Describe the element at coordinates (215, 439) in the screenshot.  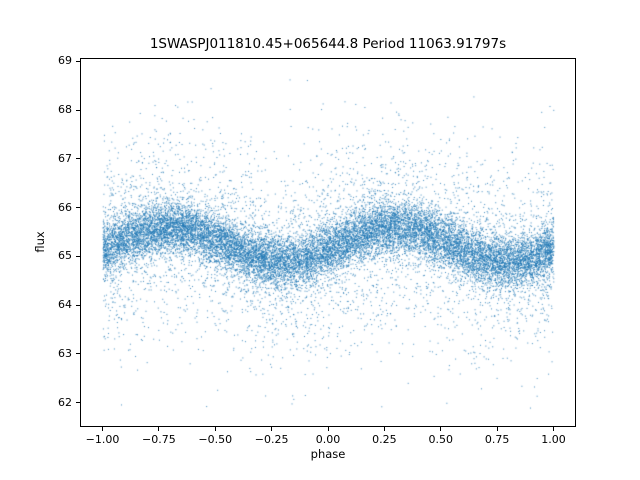
I see `x-tick-label: −0.50` at that location.